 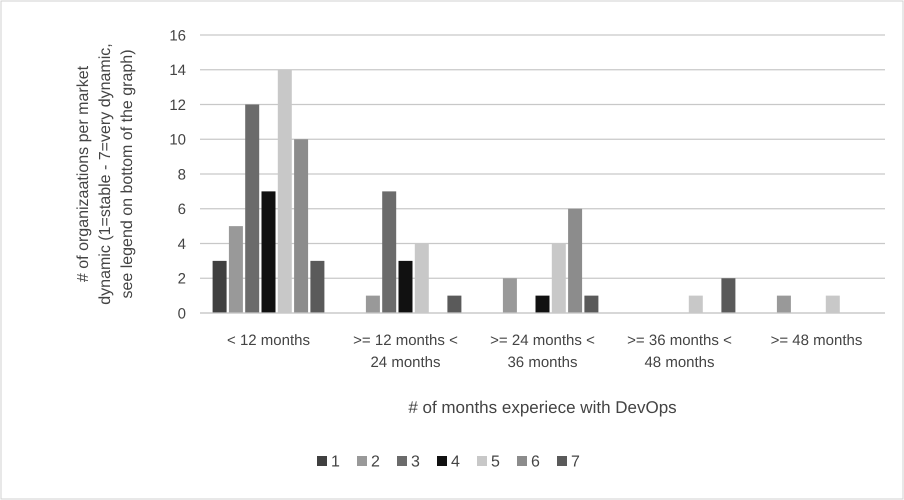 I want to click on y-axis-title: # of organizaations per market dynamic (1=stable - 7=very dynamic, see legend on bottom of the graph), so click(x=105, y=174).